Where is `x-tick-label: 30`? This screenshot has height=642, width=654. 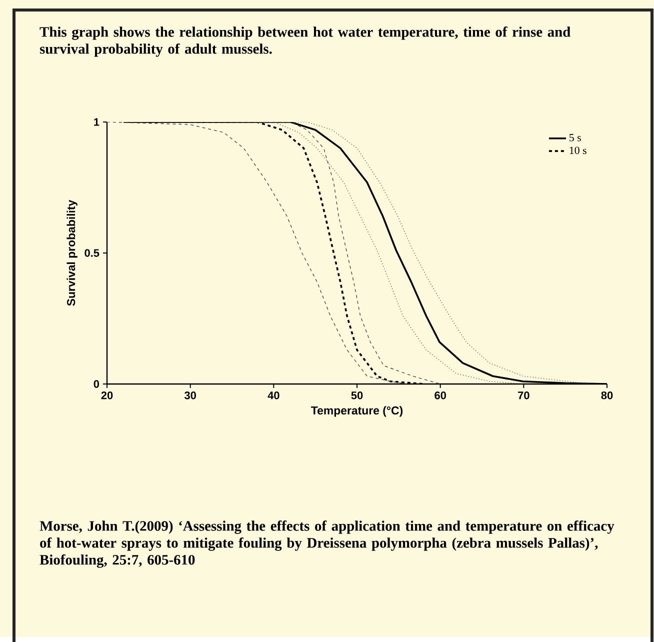 x-tick-label: 30 is located at coordinates (190, 396).